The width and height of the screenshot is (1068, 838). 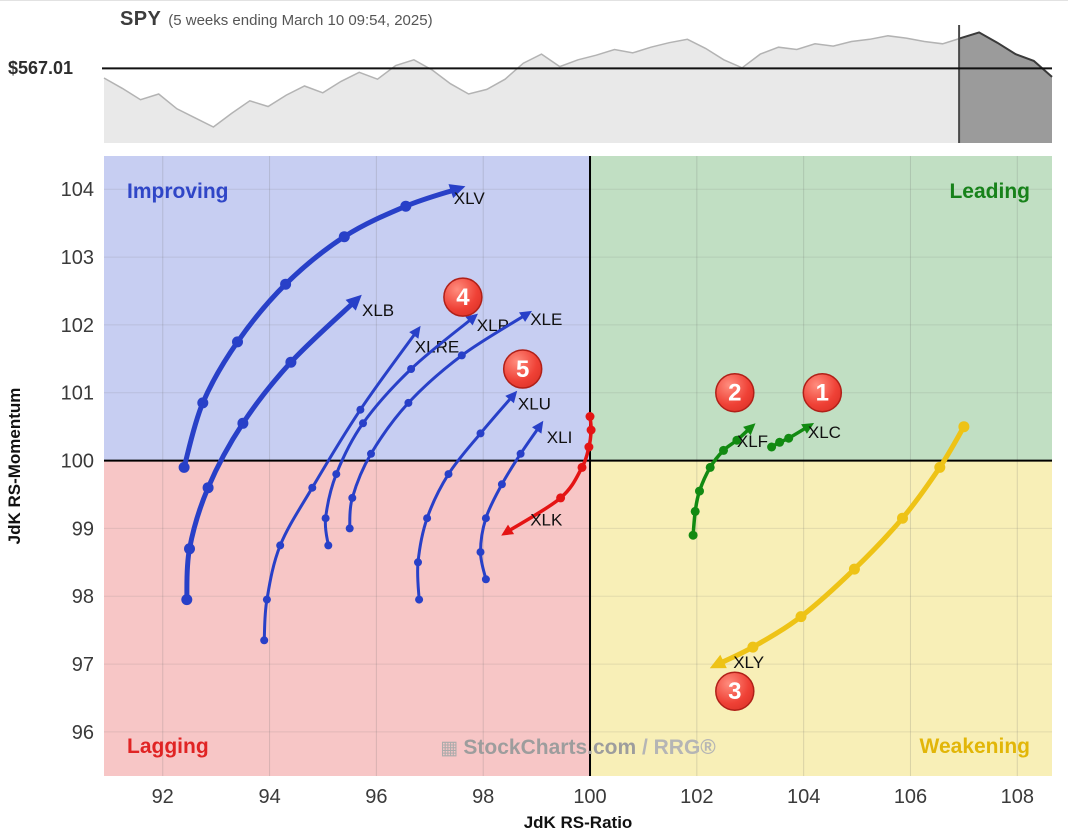 I want to click on badge-number: 4, so click(x=463, y=297).